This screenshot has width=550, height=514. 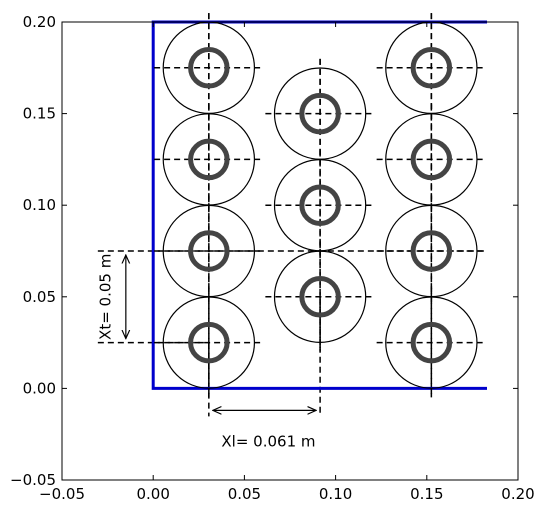 I want to click on x-tick-label: 0.05, so click(x=244, y=494).